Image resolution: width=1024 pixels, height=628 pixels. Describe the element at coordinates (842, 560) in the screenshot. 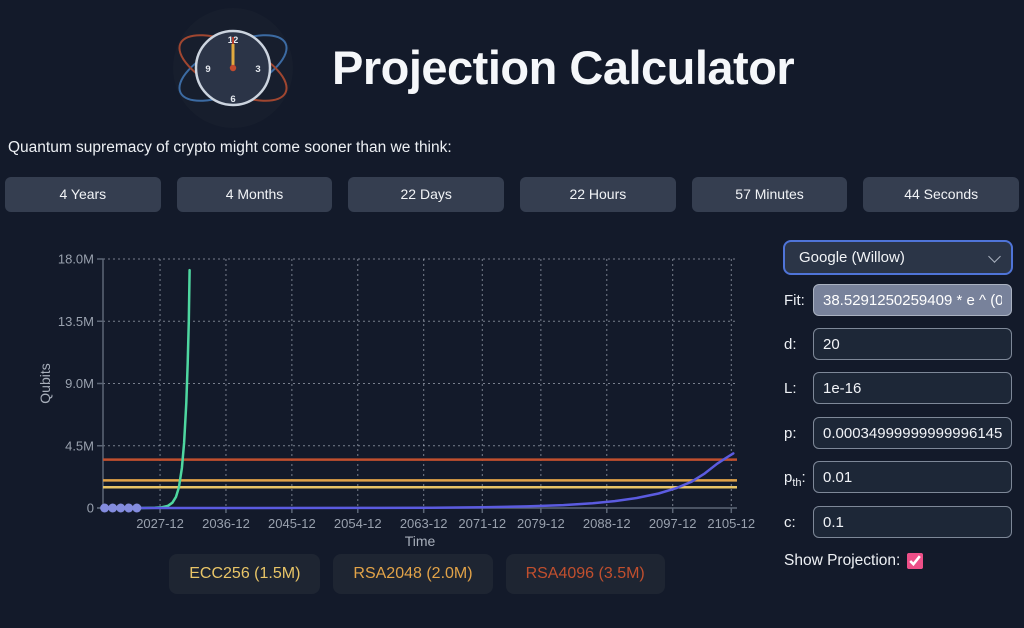

I see `show-projection-label: Show Projection:` at that location.